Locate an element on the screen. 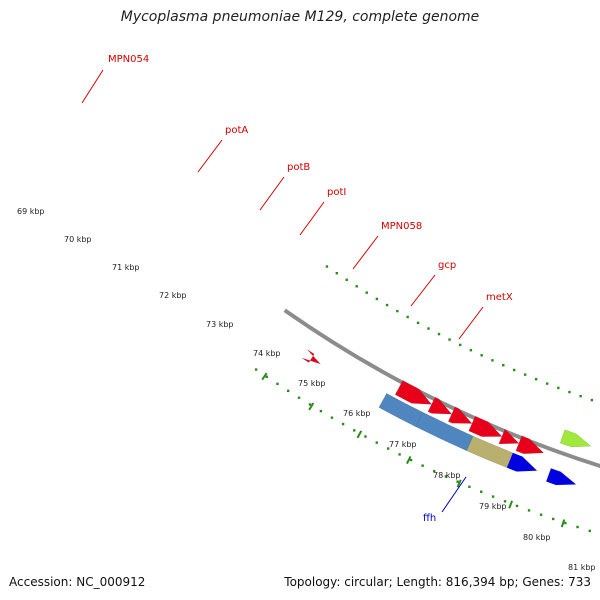  kbp-tick-label: 71 kbp is located at coordinates (126, 267).